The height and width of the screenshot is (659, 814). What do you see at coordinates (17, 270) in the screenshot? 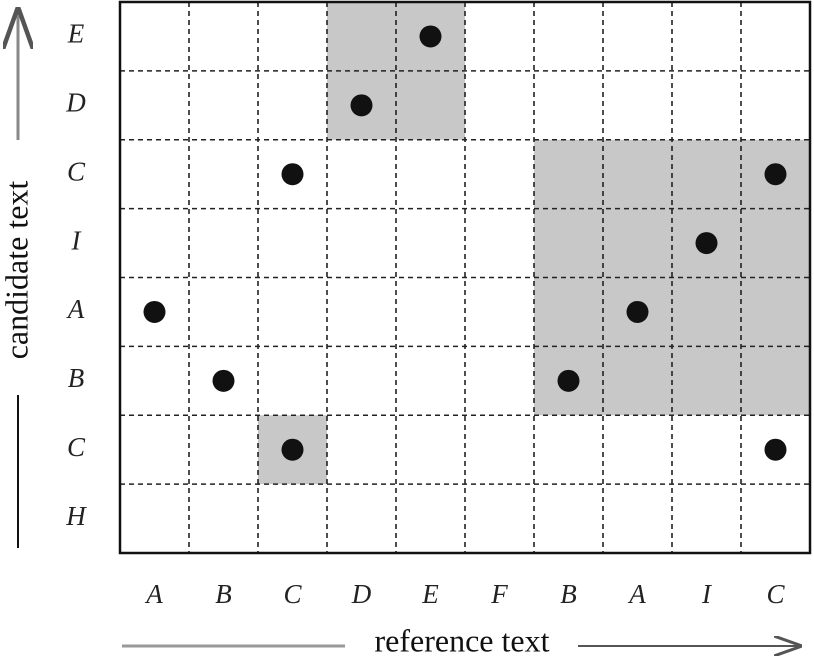
I see `y-axis-label: candidate text` at bounding box center [17, 270].